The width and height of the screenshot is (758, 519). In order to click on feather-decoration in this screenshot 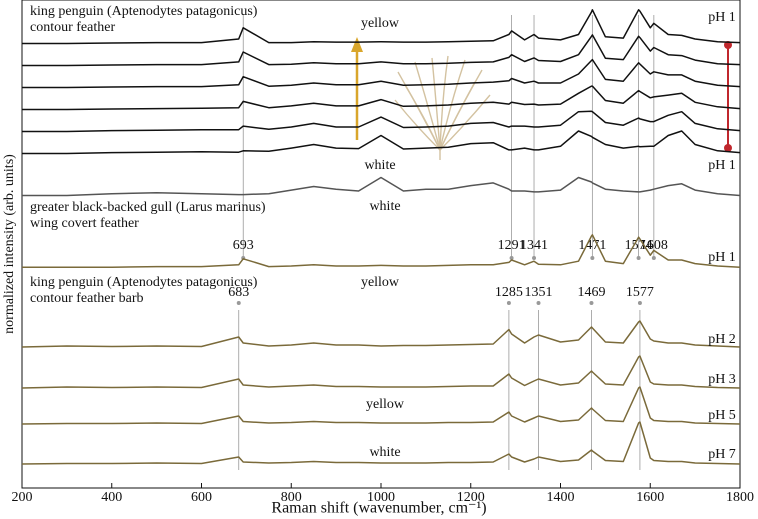, I will do `click(442, 107)`.